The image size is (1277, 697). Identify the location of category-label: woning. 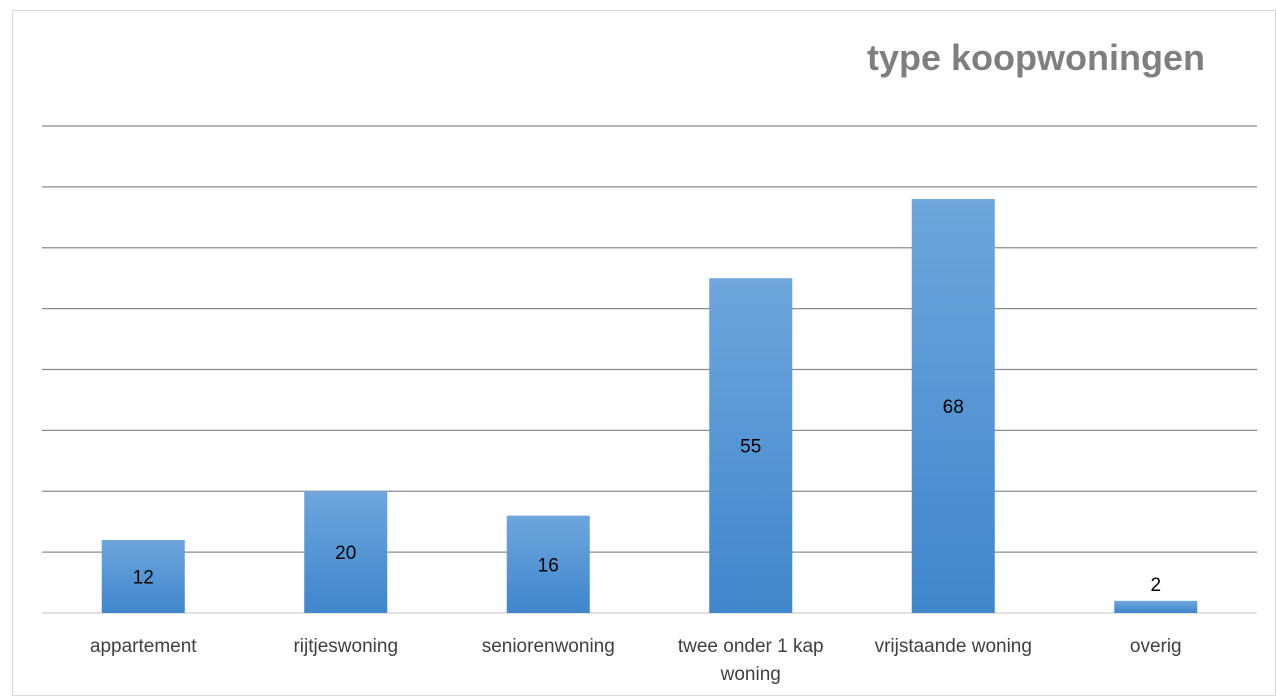
(750, 674).